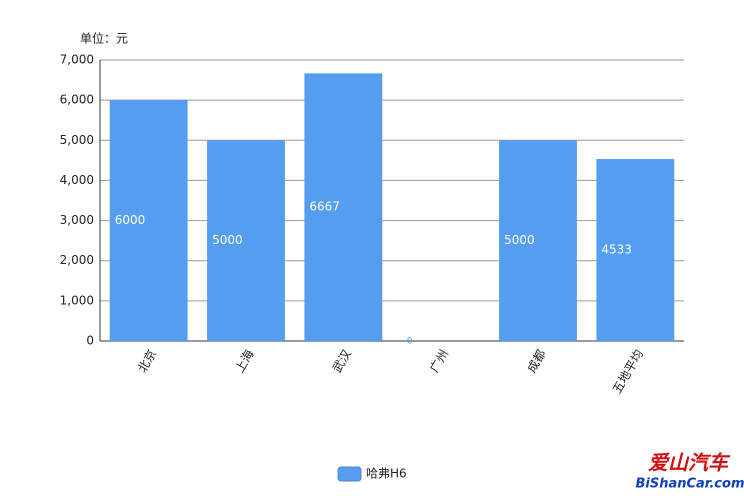  Describe the element at coordinates (77, 300) in the screenshot. I see `y-tick-label: 1,000` at that location.